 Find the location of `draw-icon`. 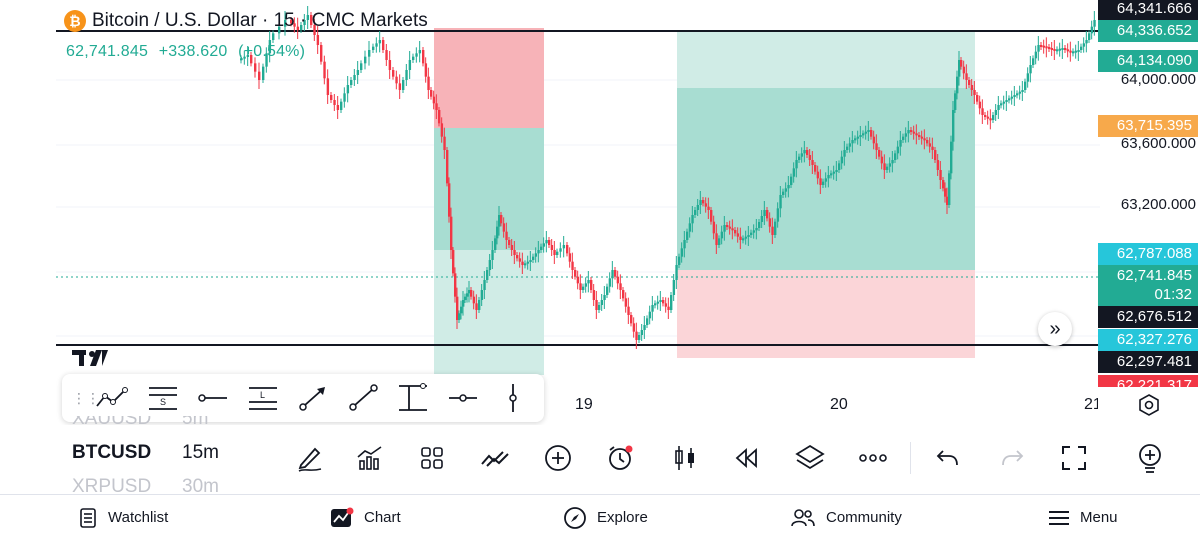

draw-icon is located at coordinates (310, 458).